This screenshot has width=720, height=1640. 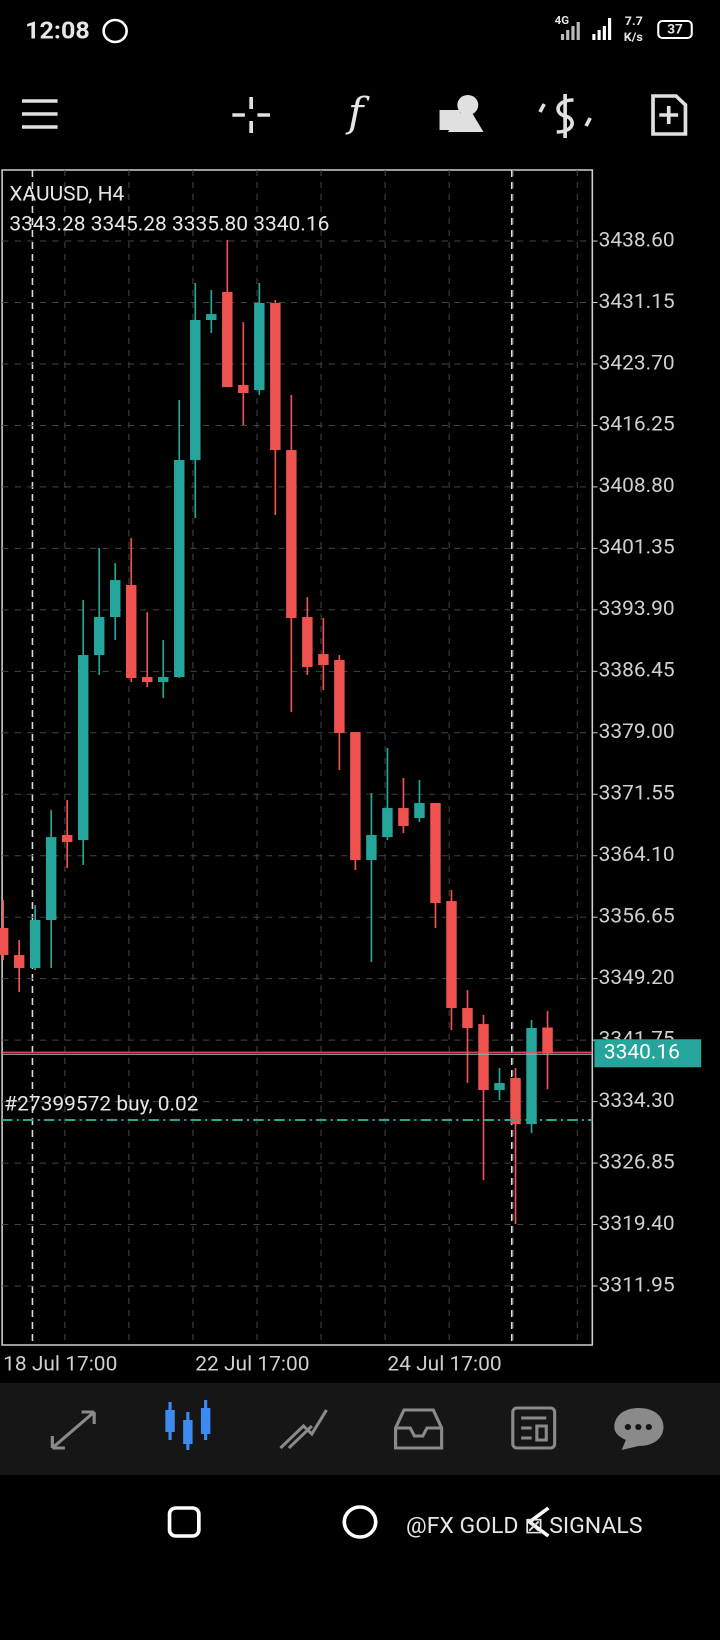 I want to click on y-tick-label: 3393.90, so click(x=637, y=608).